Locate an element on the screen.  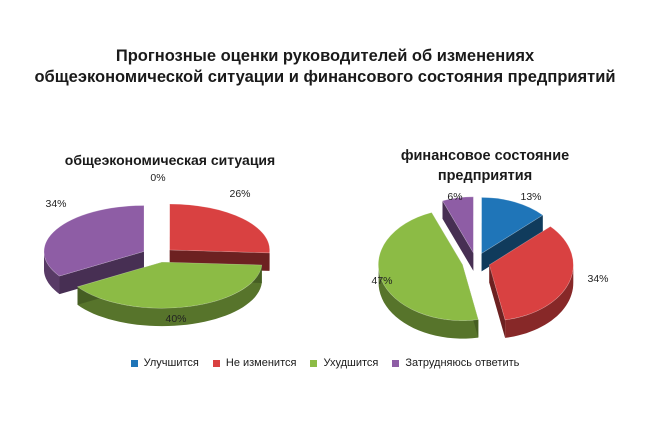
legend-item-unsure: Затрудняюсь ответить is located at coordinates (455, 363).